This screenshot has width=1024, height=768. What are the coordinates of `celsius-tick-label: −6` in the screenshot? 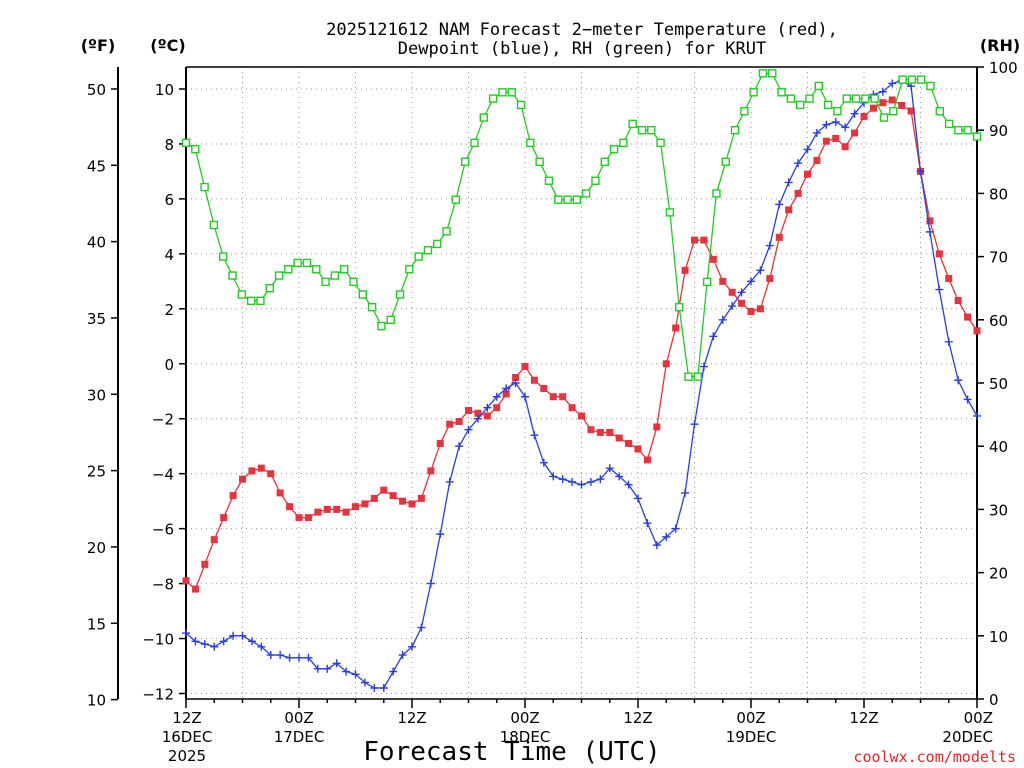 It's located at (163, 530).